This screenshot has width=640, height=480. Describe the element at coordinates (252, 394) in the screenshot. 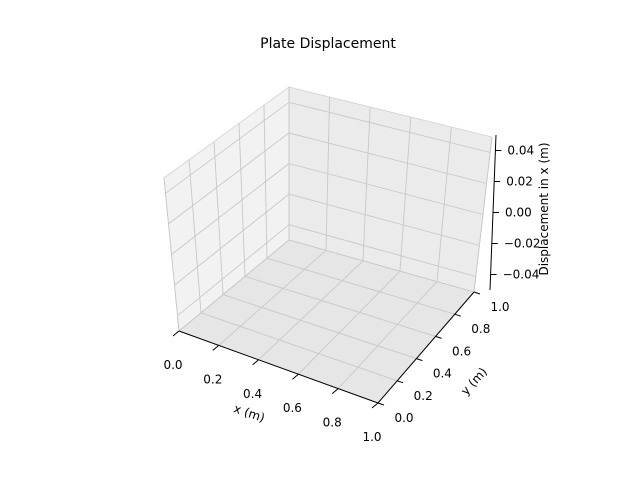

I see `x-tick-label: 0.4` at that location.